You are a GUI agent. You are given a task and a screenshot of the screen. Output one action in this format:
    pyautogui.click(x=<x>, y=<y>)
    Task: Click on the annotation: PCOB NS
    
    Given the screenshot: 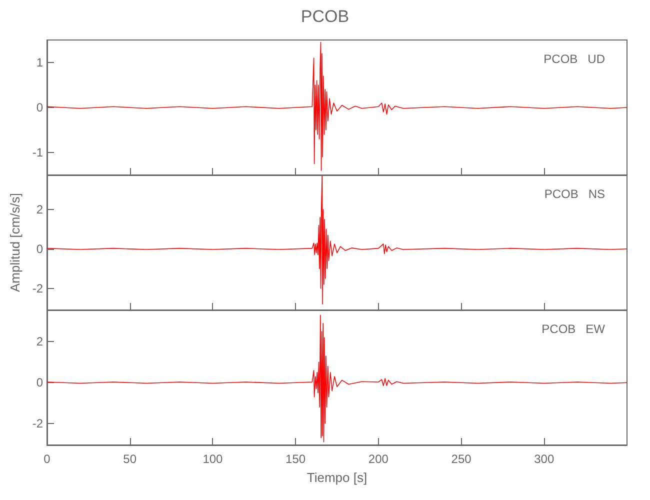 What is the action you would take?
    pyautogui.click(x=575, y=194)
    